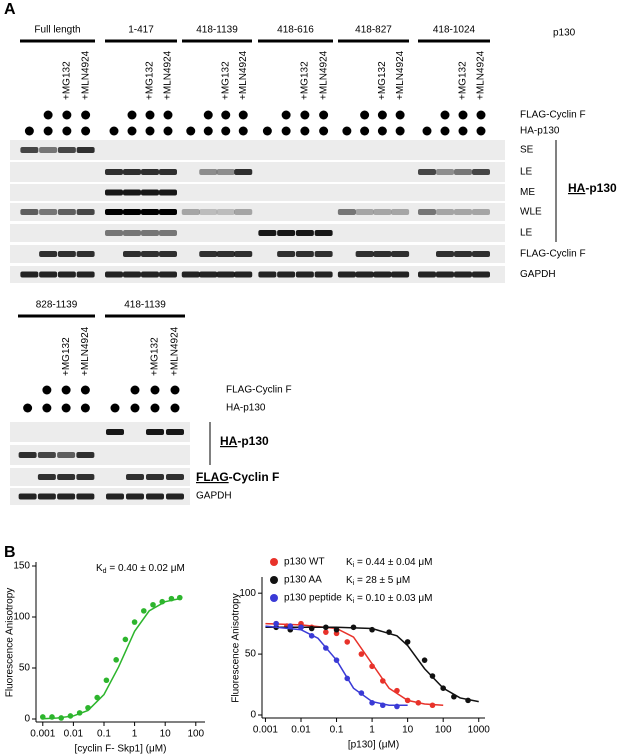  I want to click on x-axis-label: [p130] (μM), so click(373, 745).